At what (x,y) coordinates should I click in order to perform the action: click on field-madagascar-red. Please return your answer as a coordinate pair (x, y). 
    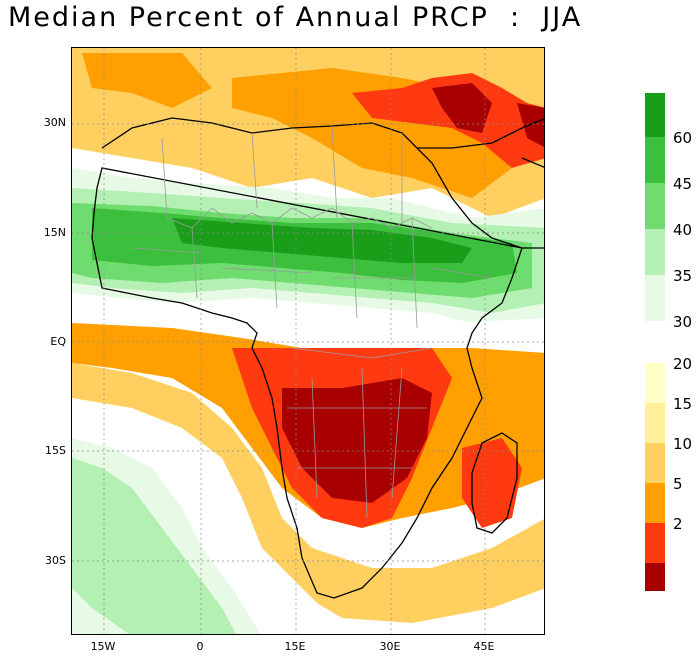
    Looking at the image, I should click on (492, 483).